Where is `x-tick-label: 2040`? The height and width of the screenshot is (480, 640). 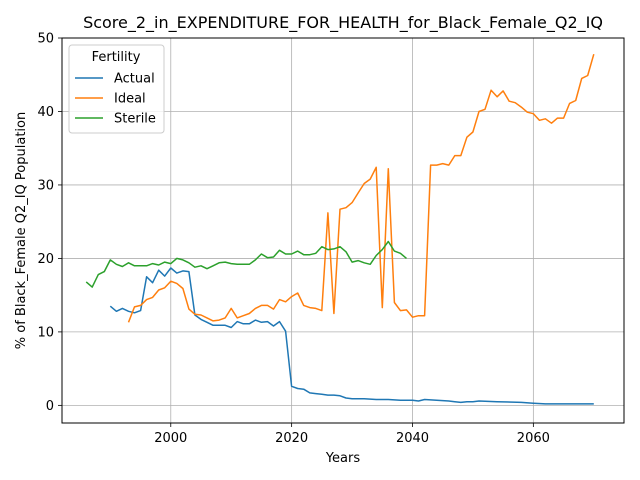 x-tick-label: 2040 is located at coordinates (412, 438).